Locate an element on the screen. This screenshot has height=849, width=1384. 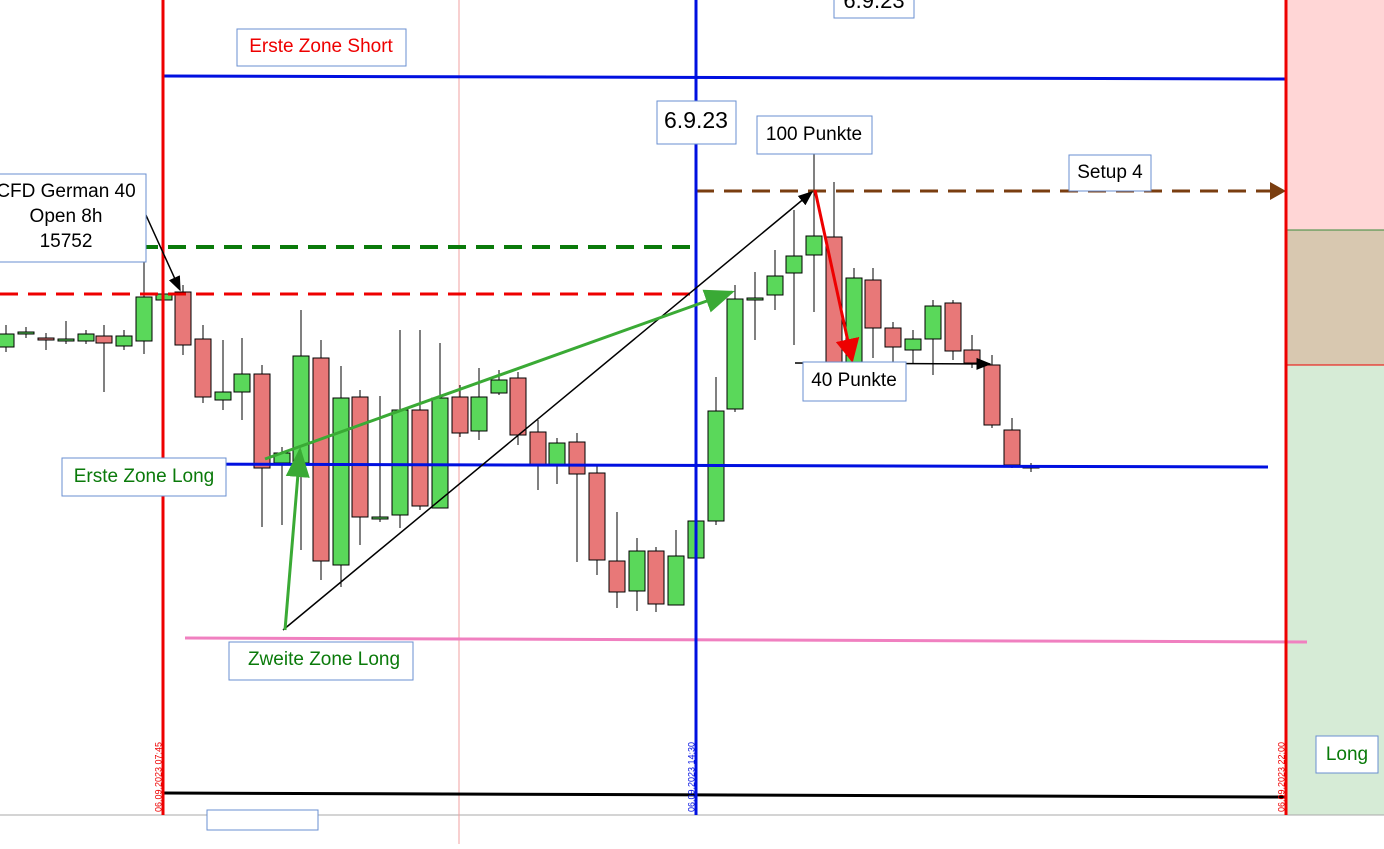
zone-label: Erste Zone Long is located at coordinates (144, 476).